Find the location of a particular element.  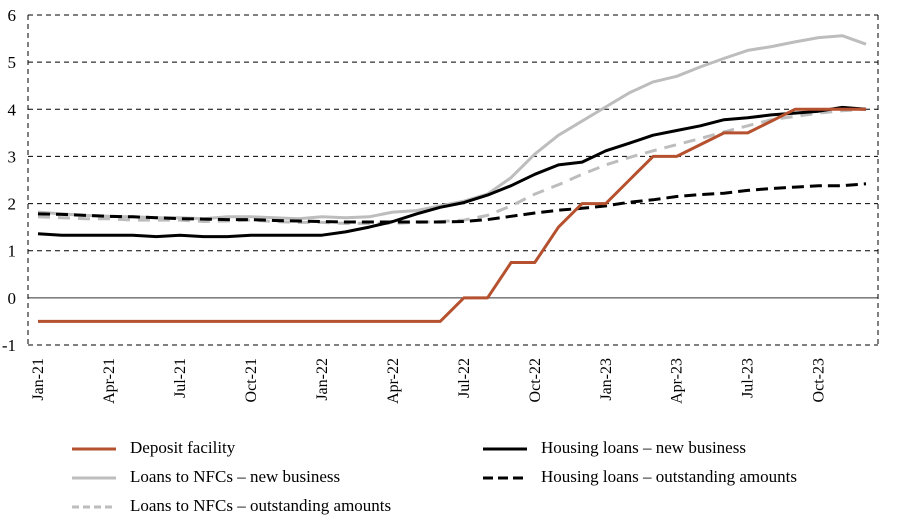

y-tick-label: 1 is located at coordinates (12, 251).